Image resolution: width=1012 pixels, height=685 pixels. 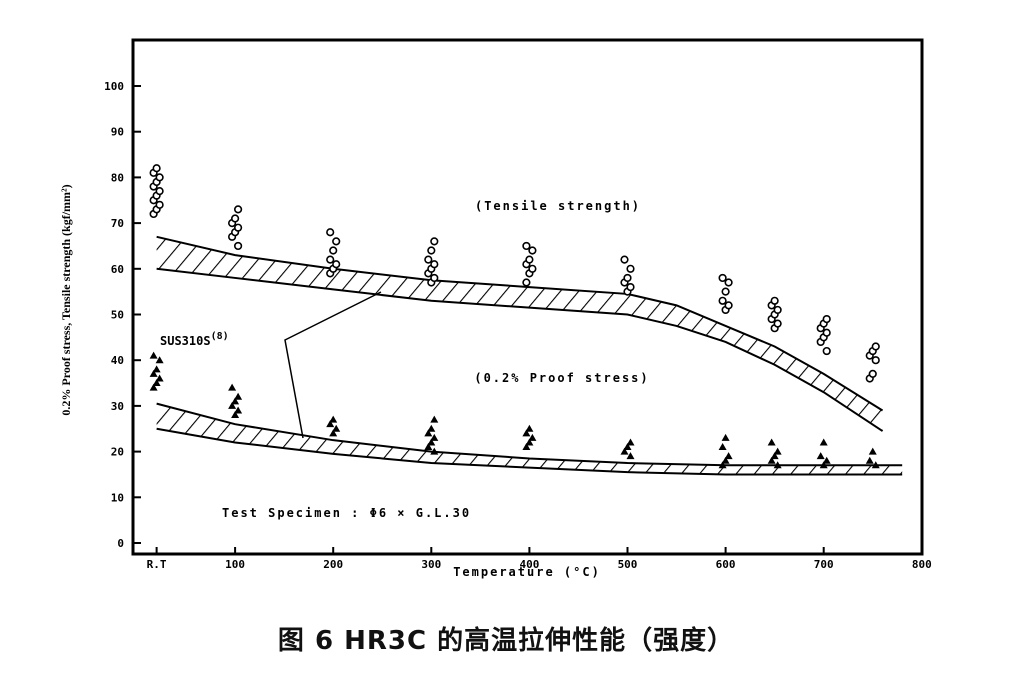 I want to click on figure-caption: 图 6 HR3C 的高温拉伸性能（强度）, so click(x=506, y=641).